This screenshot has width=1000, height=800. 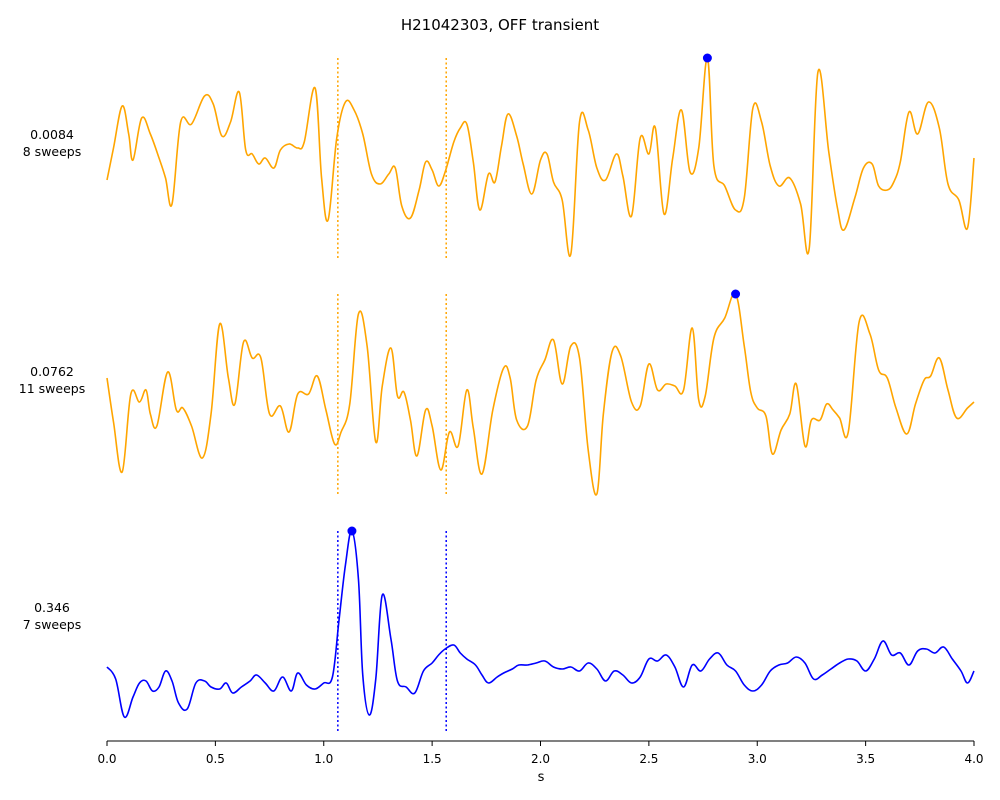 What do you see at coordinates (540, 759) in the screenshot?
I see `x-tick-label: 2.0` at bounding box center [540, 759].